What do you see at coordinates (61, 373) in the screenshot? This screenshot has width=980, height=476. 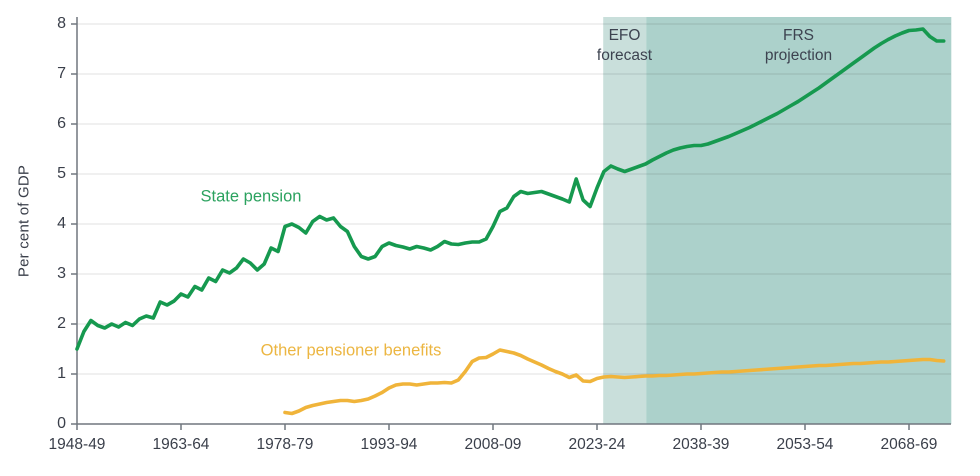 I see `y-tick-label: 1` at bounding box center [61, 373].